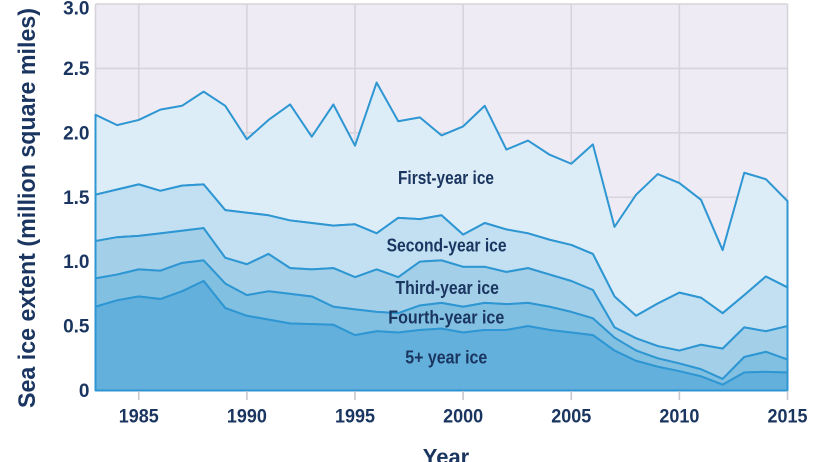 This screenshot has width=820, height=462. What do you see at coordinates (571, 417) in the screenshot?
I see `svg-text: 2005` at bounding box center [571, 417].